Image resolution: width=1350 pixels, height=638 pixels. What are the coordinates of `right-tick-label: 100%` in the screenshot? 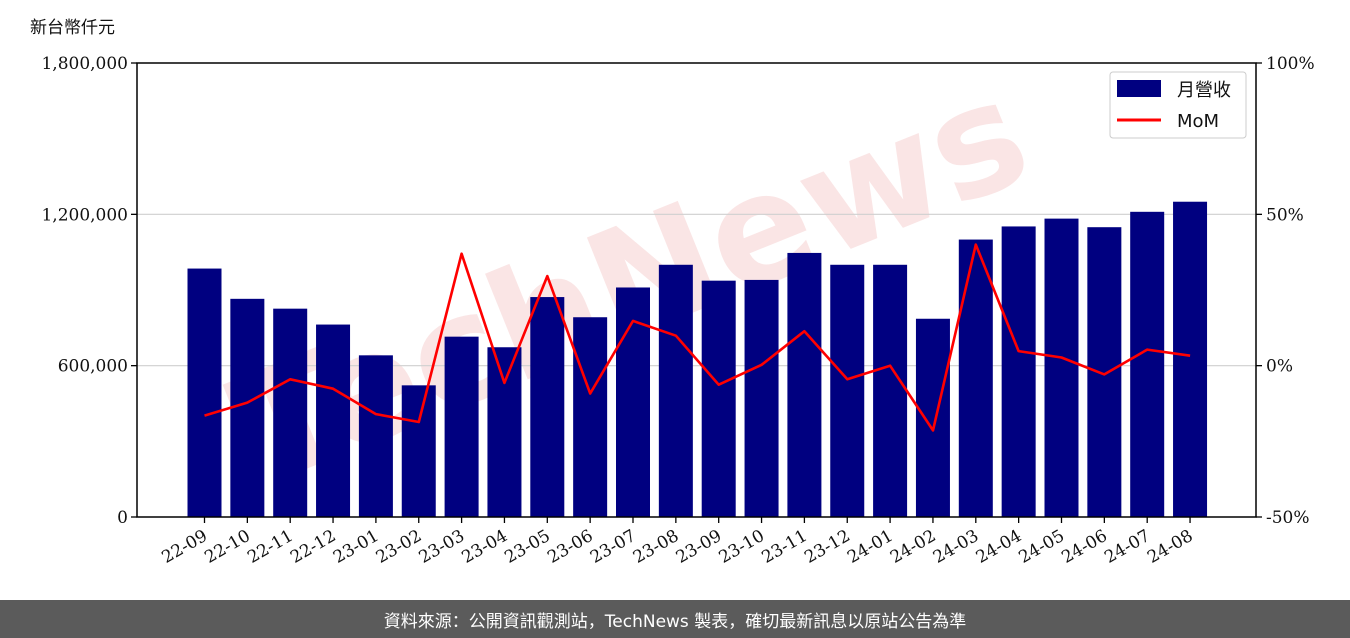 It's located at (1290, 64).